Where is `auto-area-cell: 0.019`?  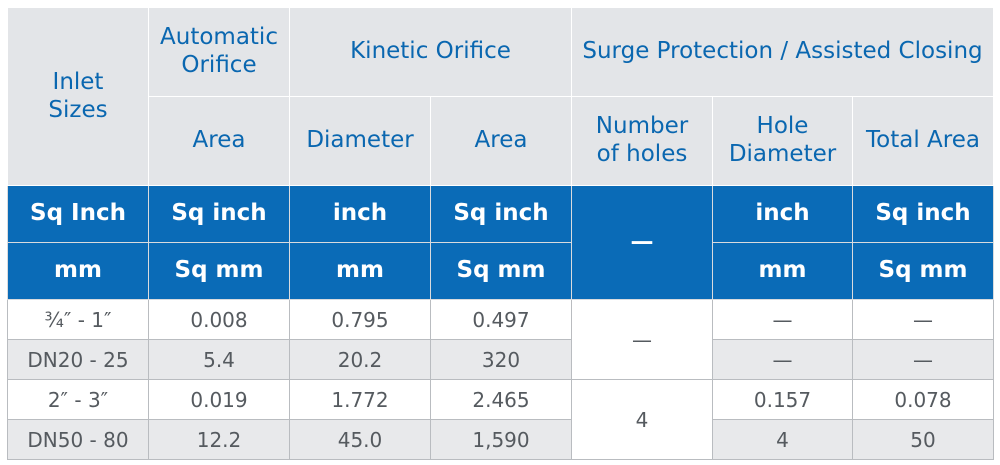
auto-area-cell: 0.019 is located at coordinates (219, 399).